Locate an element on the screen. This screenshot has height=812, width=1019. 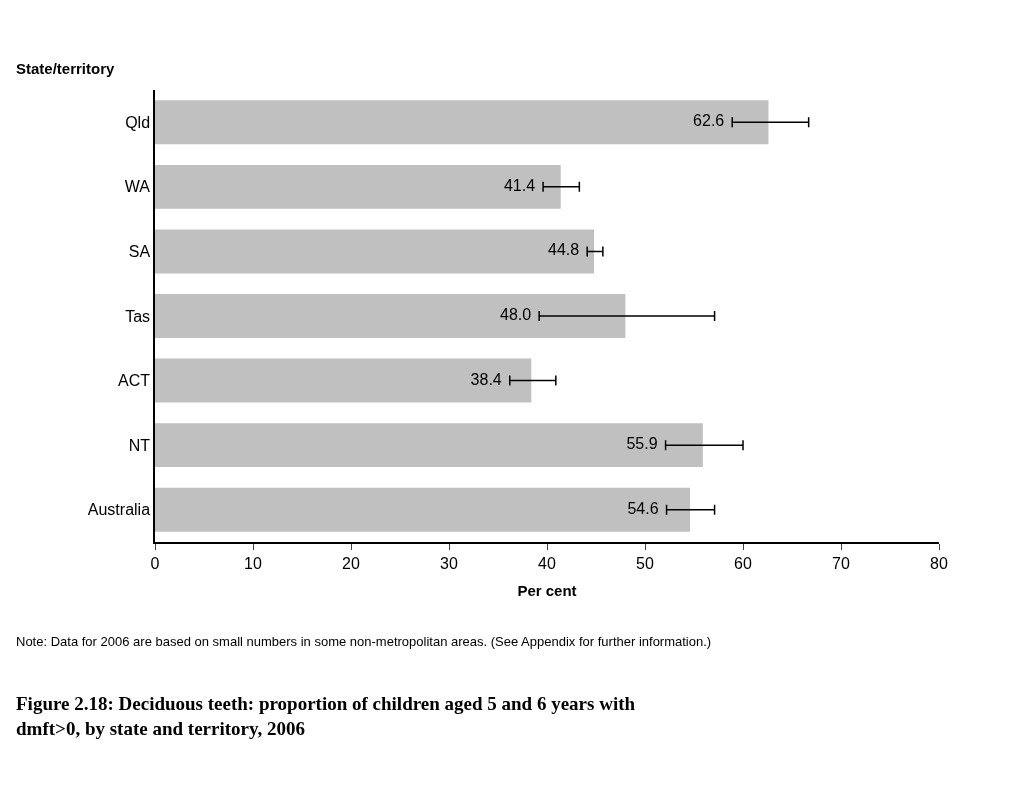
x-tick-label: 20 is located at coordinates (351, 563).